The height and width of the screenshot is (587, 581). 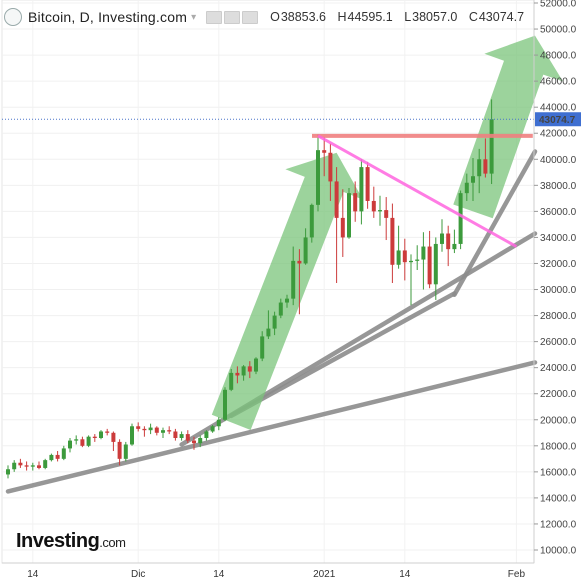 I want to click on price-tick-label: 38000.0, so click(x=558, y=186).